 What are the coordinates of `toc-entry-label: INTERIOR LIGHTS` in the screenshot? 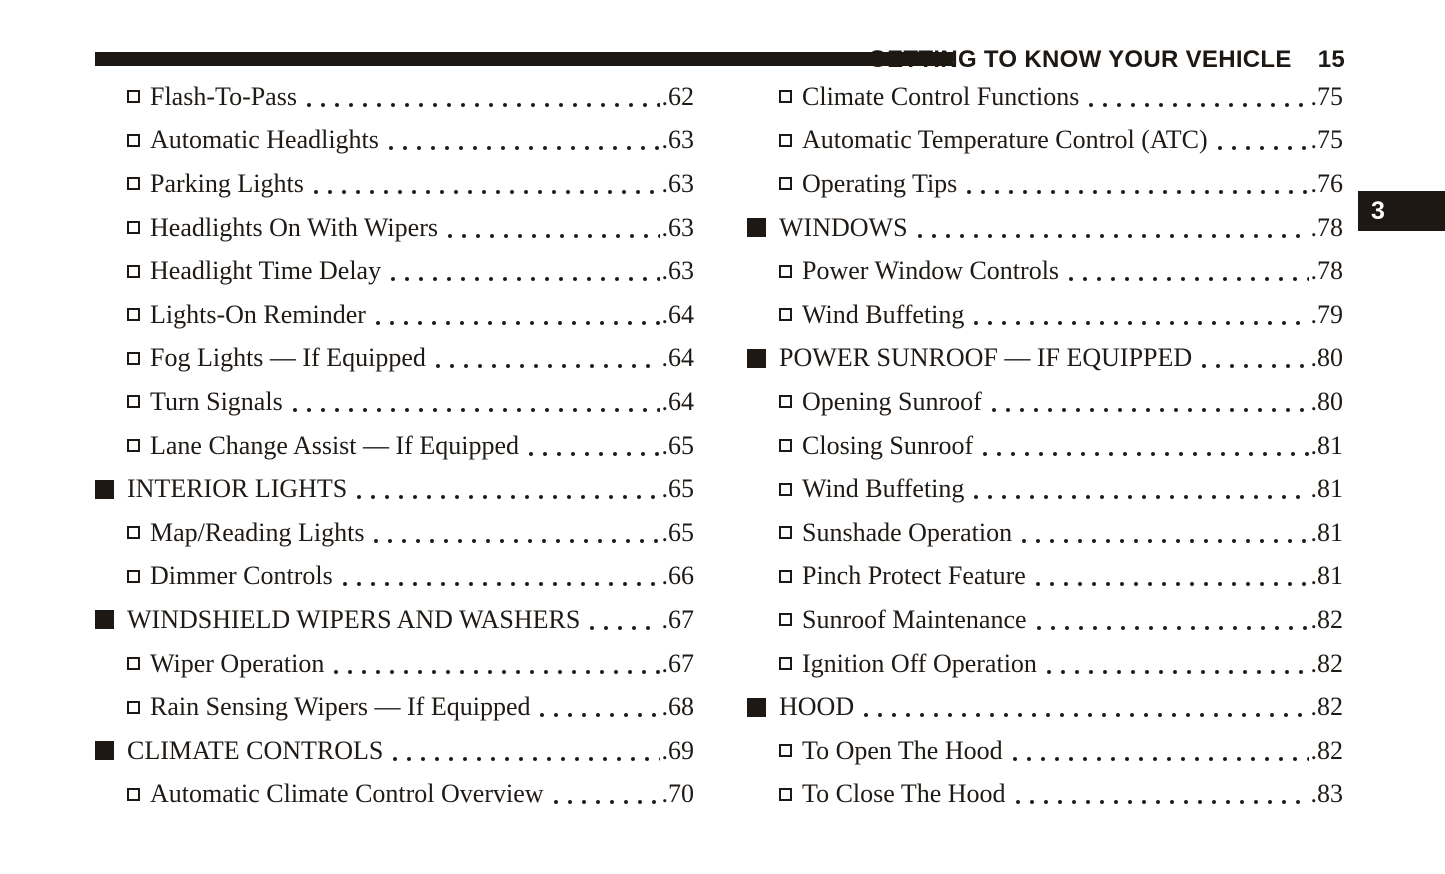 It's located at (237, 489).